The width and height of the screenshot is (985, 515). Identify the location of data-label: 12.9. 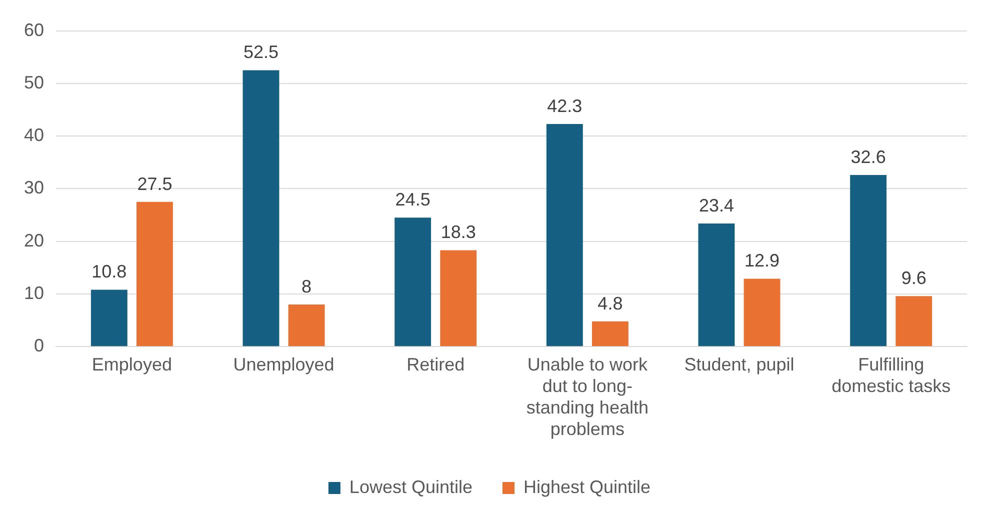
(762, 260).